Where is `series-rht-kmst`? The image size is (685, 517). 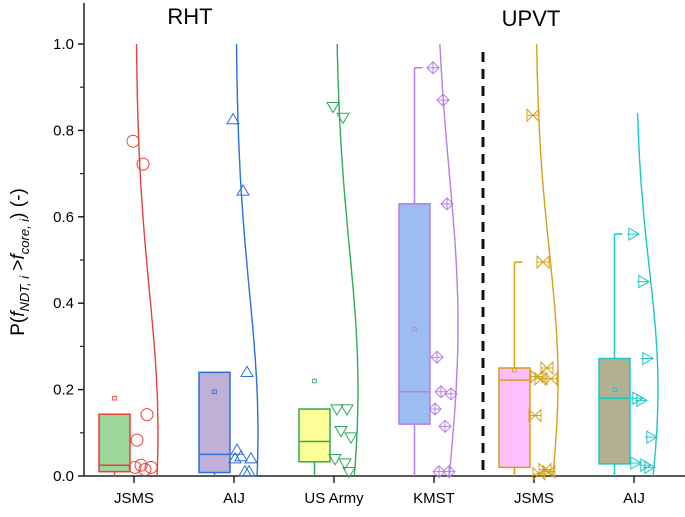
series-rht-kmst is located at coordinates (428, 261).